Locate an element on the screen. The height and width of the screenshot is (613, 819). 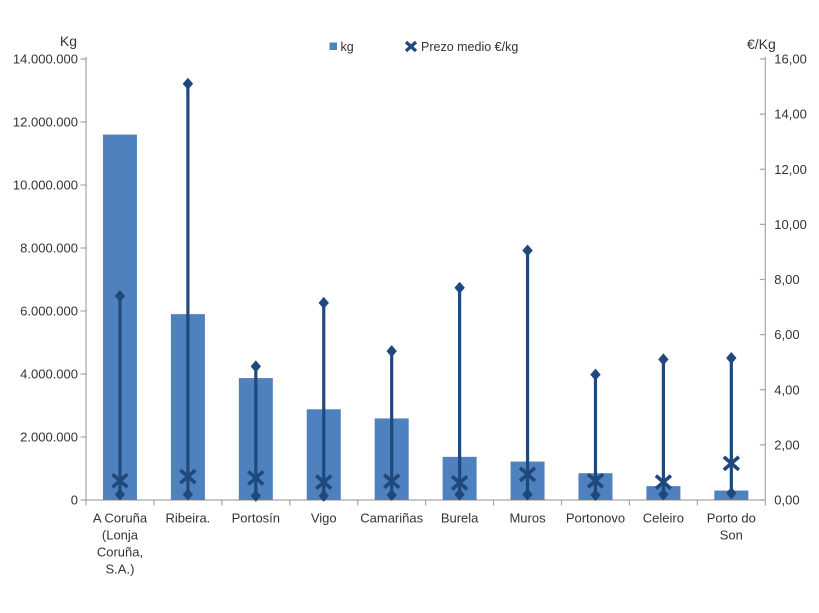
legend-kg-swatch-icon is located at coordinates (333, 46).